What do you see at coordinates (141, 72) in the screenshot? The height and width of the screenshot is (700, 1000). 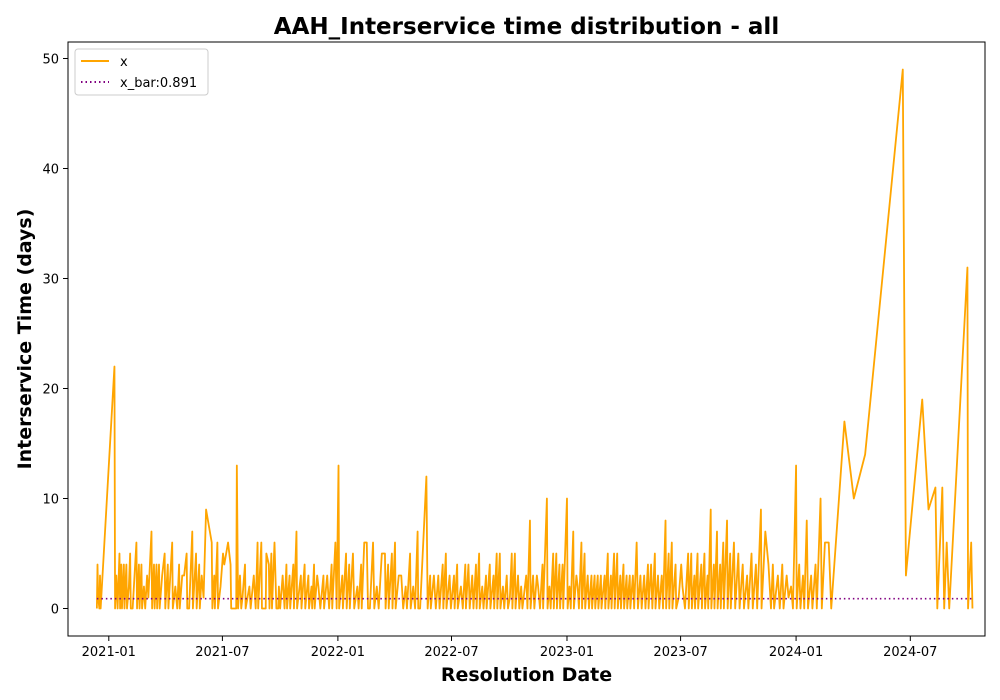 I see `legend: x x_bar:0.891` at bounding box center [141, 72].